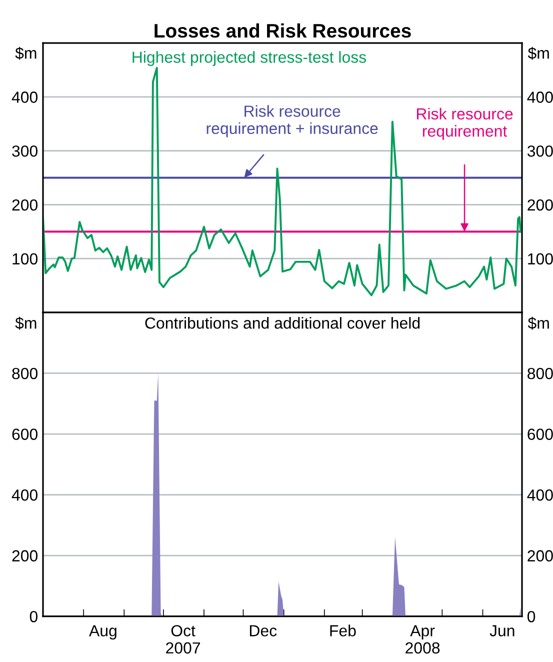 This screenshot has width=553, height=662. What do you see at coordinates (25, 151) in the screenshot?
I see `y-tick-label: 300` at bounding box center [25, 151].